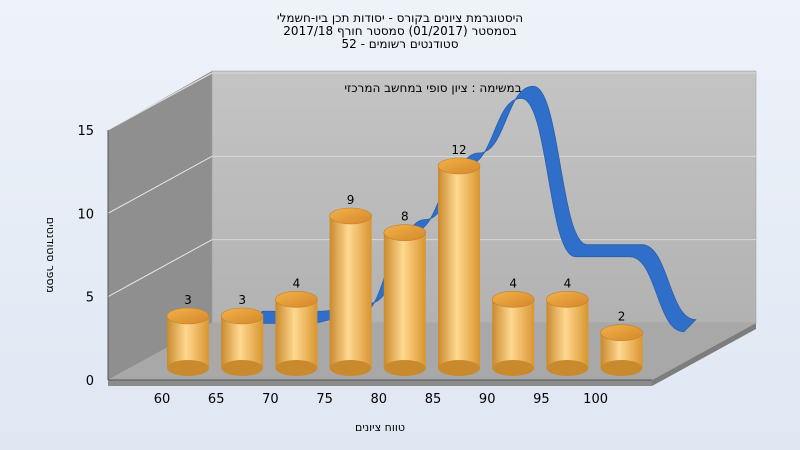 The height and width of the screenshot is (450, 800). Describe the element at coordinates (50, 255) in the screenshot. I see `y-axis-label: מספר סטודנטים` at that location.